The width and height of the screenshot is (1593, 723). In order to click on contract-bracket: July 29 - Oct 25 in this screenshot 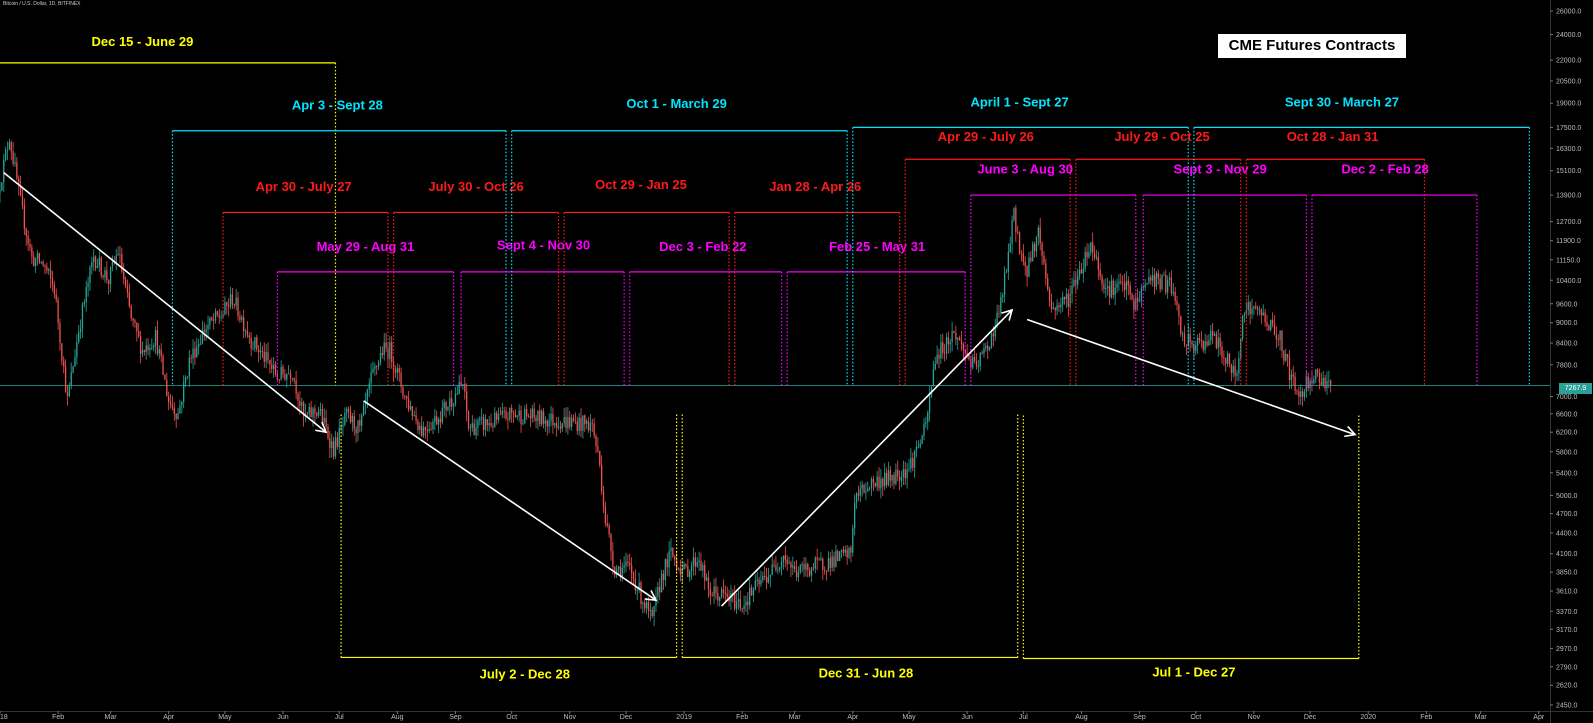, I will do `click(1158, 257)`.